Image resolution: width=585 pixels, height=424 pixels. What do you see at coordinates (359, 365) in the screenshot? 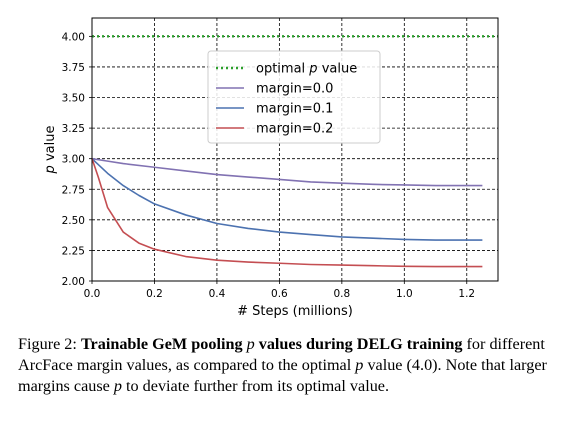
I see `caption-italic-p-2: p` at bounding box center [359, 365].